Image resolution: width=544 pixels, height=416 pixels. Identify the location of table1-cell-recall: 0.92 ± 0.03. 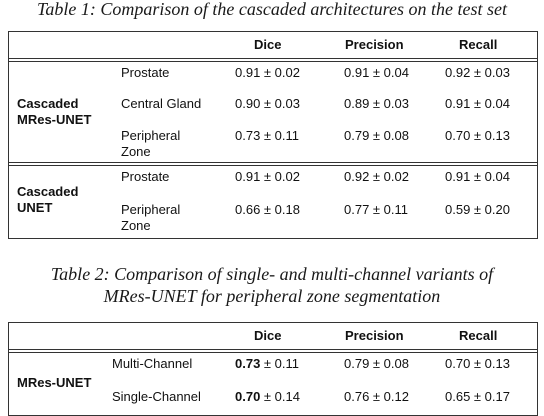
(477, 72).